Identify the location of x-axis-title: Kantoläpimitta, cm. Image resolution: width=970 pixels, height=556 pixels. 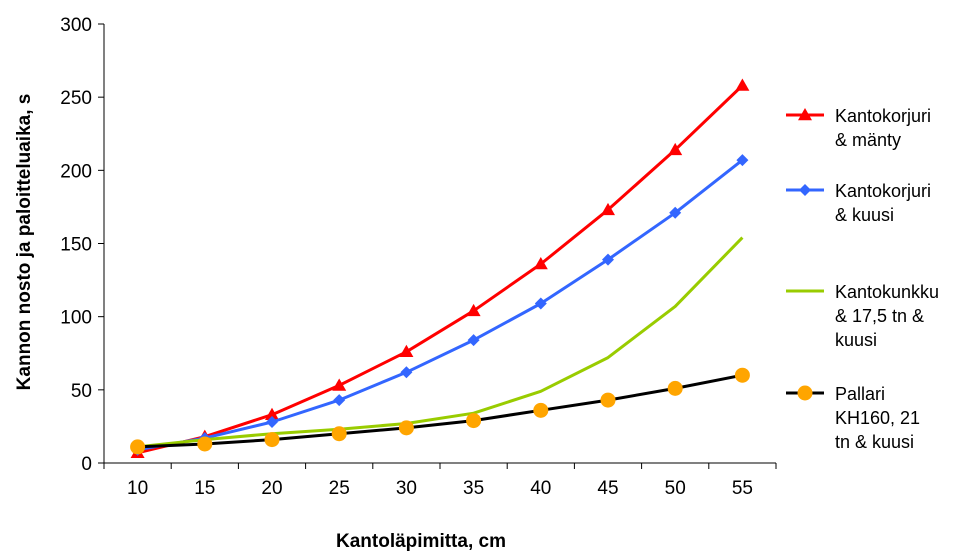
(421, 541).